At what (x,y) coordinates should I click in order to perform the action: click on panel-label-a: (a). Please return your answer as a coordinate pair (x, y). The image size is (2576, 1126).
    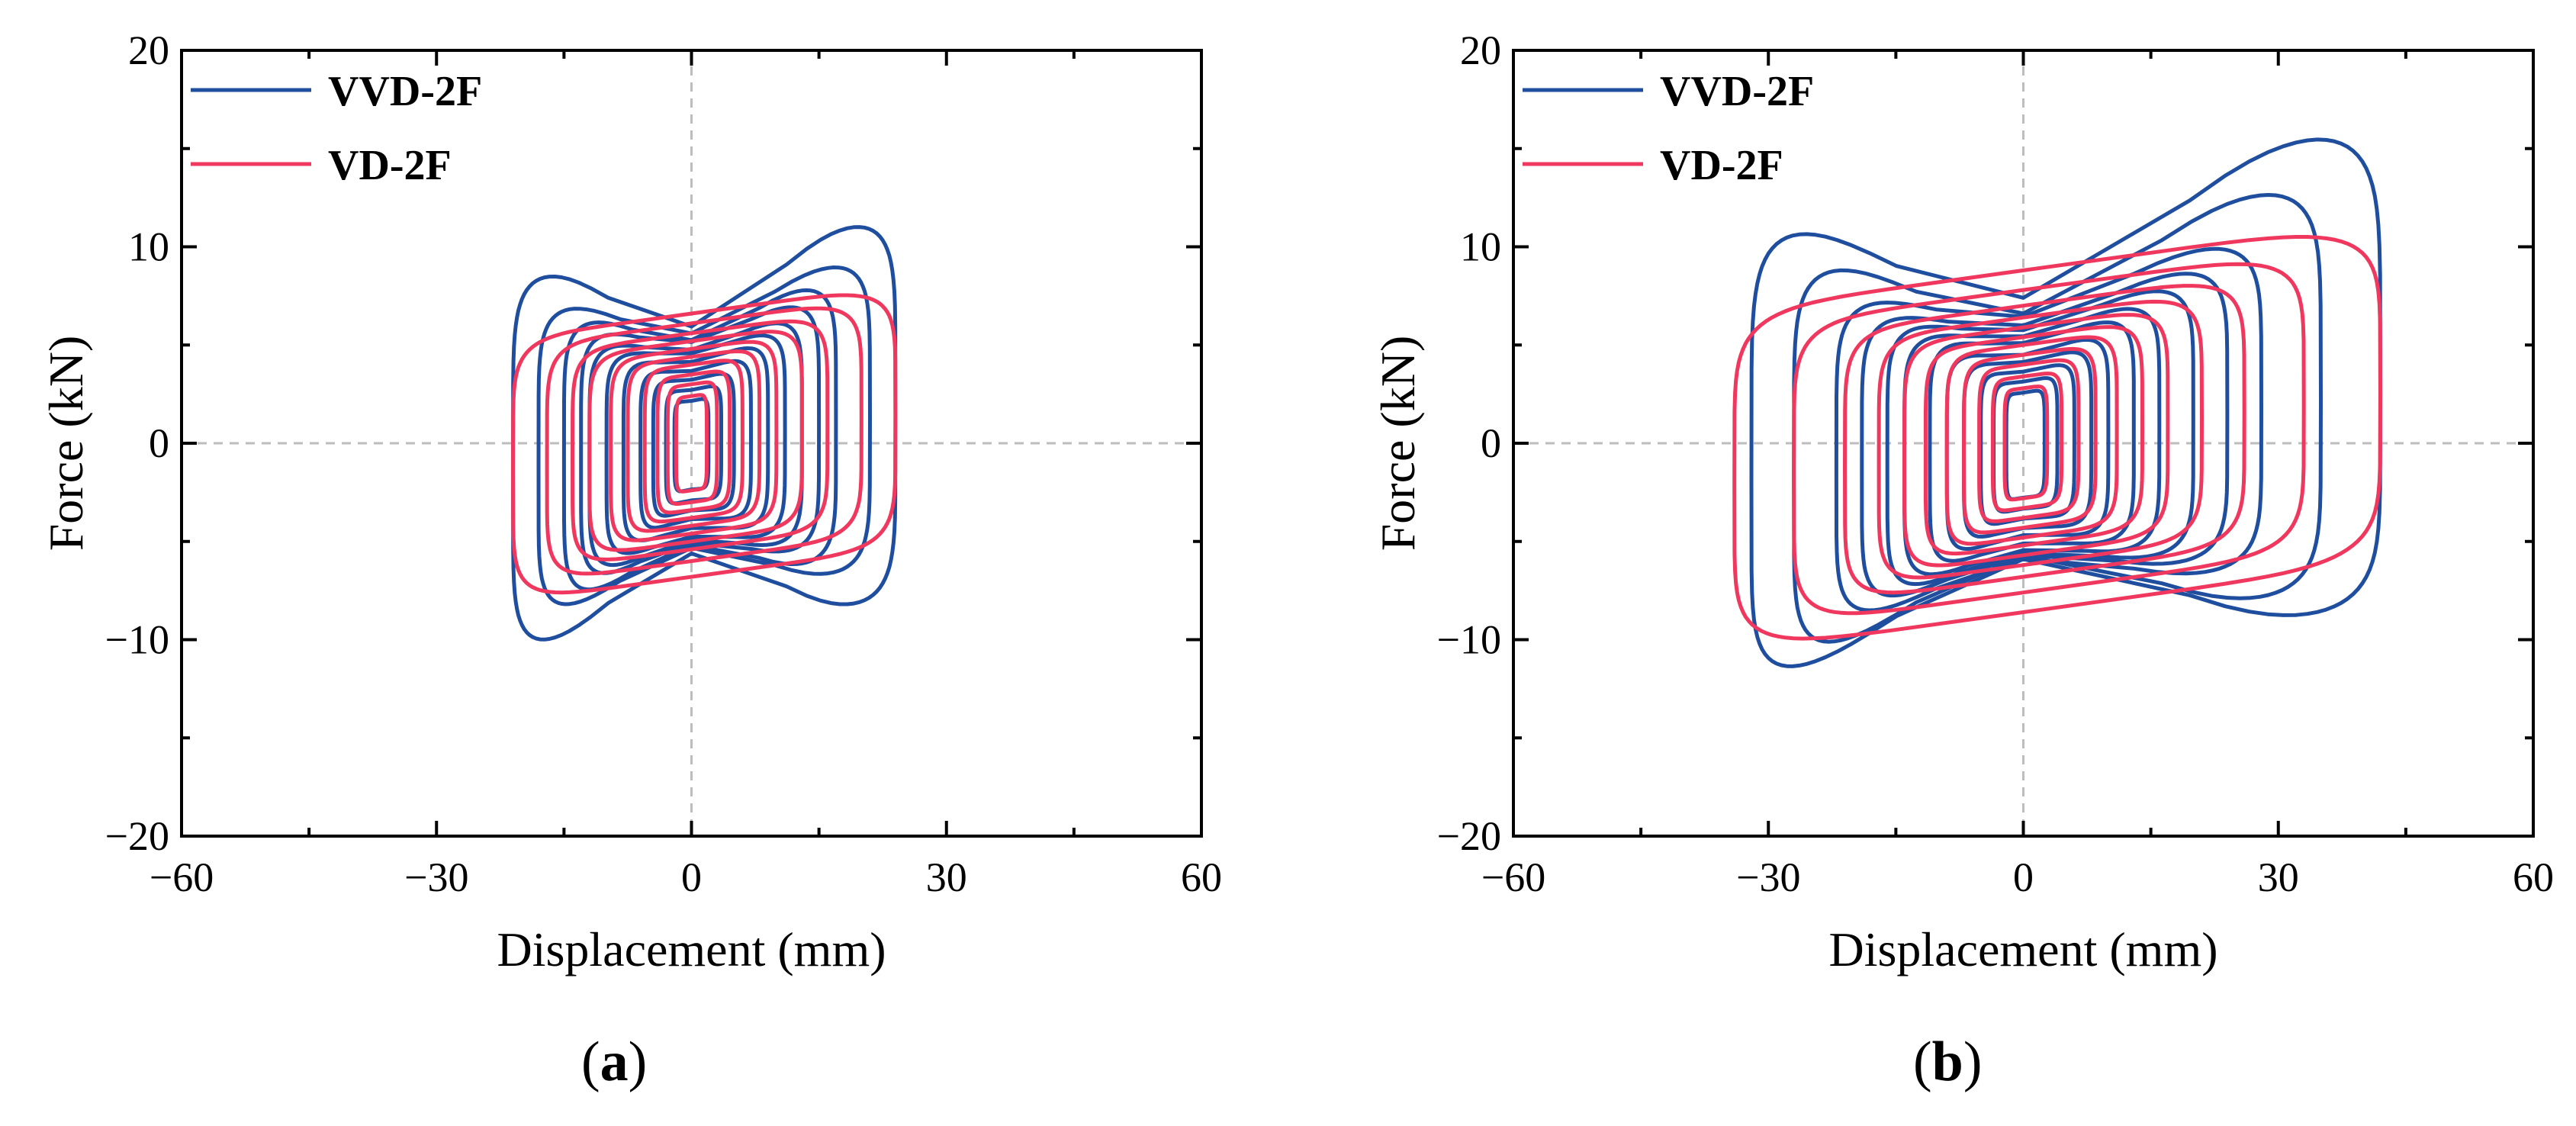
    Looking at the image, I should click on (614, 1062).